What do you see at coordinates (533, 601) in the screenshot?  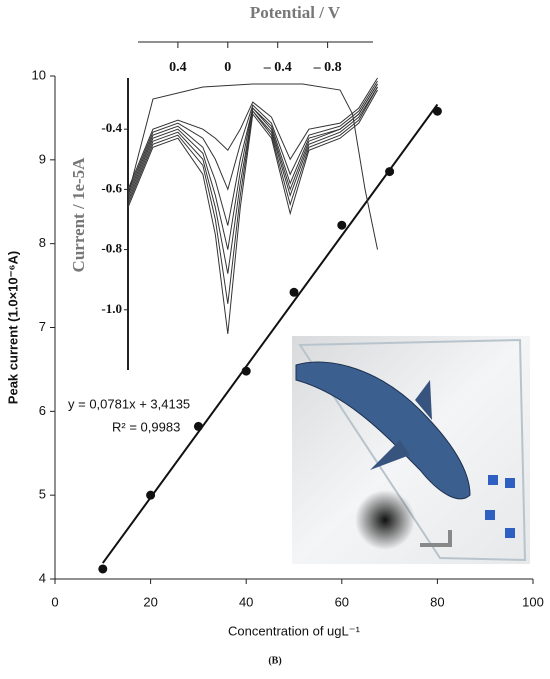 I see `x-tick-label: 100` at bounding box center [533, 601].